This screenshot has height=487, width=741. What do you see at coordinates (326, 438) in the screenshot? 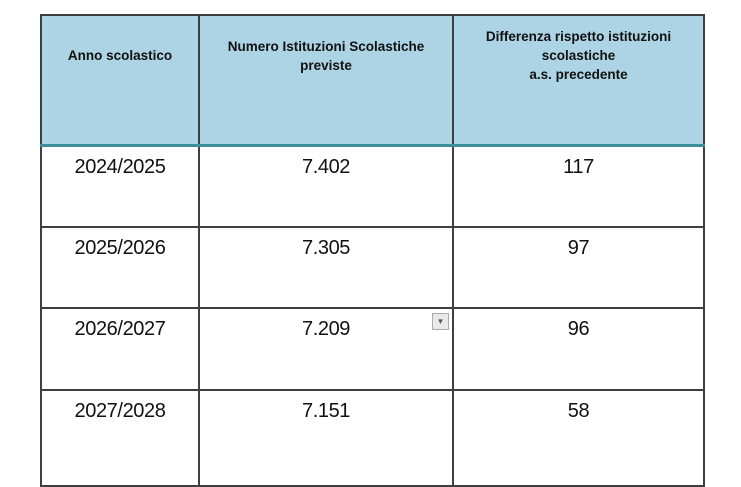
I see `cell-numero-2027-2028: 7.151` at bounding box center [326, 438].